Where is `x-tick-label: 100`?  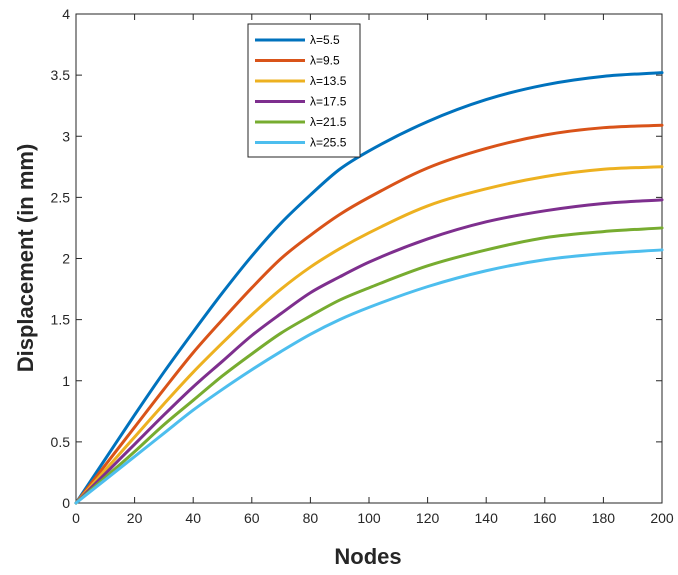
x-tick-label: 100 is located at coordinates (369, 518).